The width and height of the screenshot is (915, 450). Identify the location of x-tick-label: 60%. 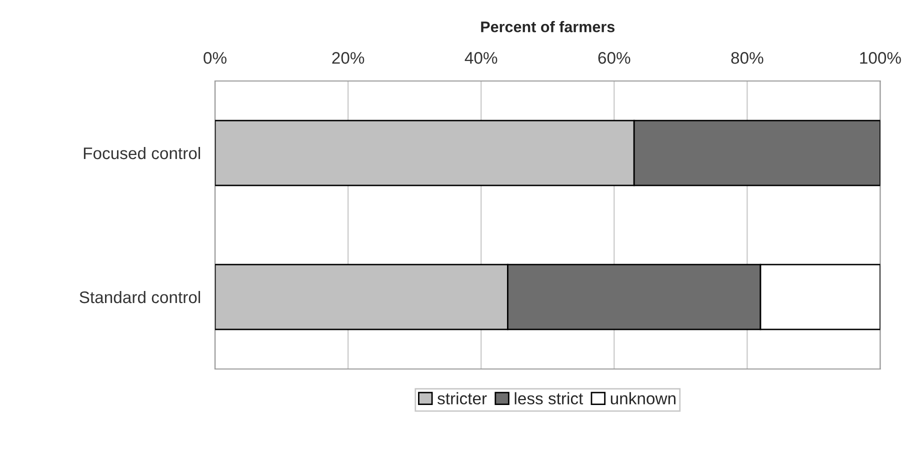
(614, 58).